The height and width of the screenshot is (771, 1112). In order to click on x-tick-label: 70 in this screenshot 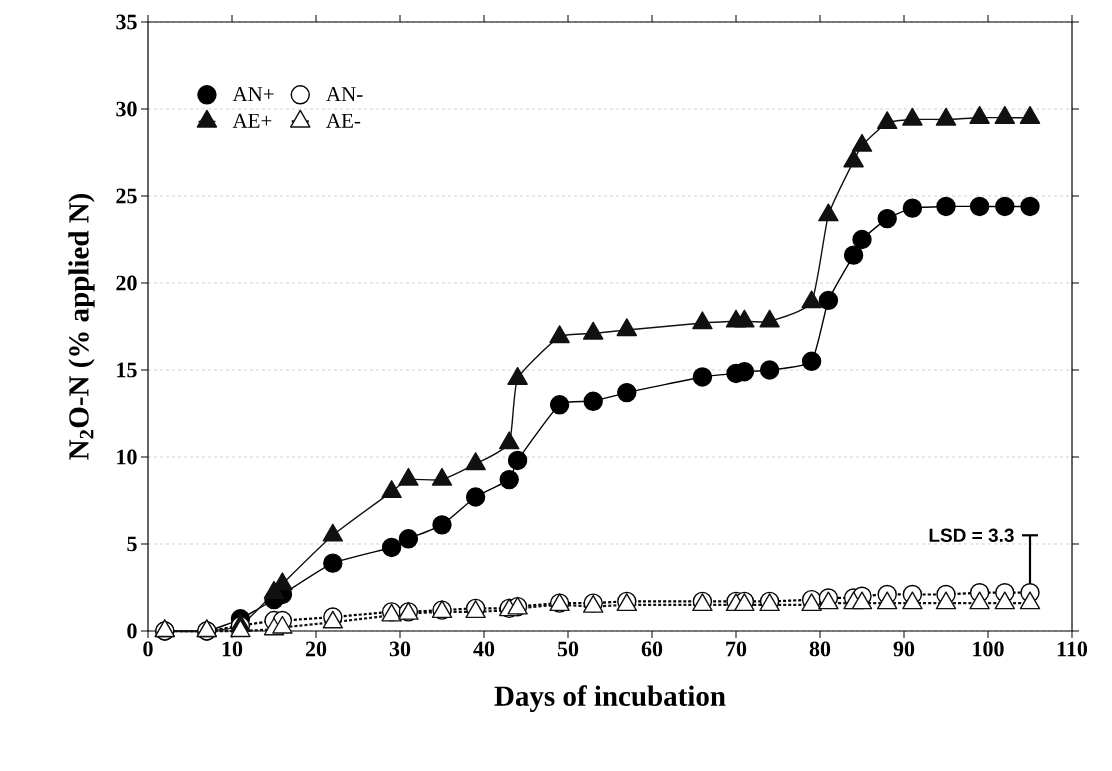, I will do `click(736, 649)`.